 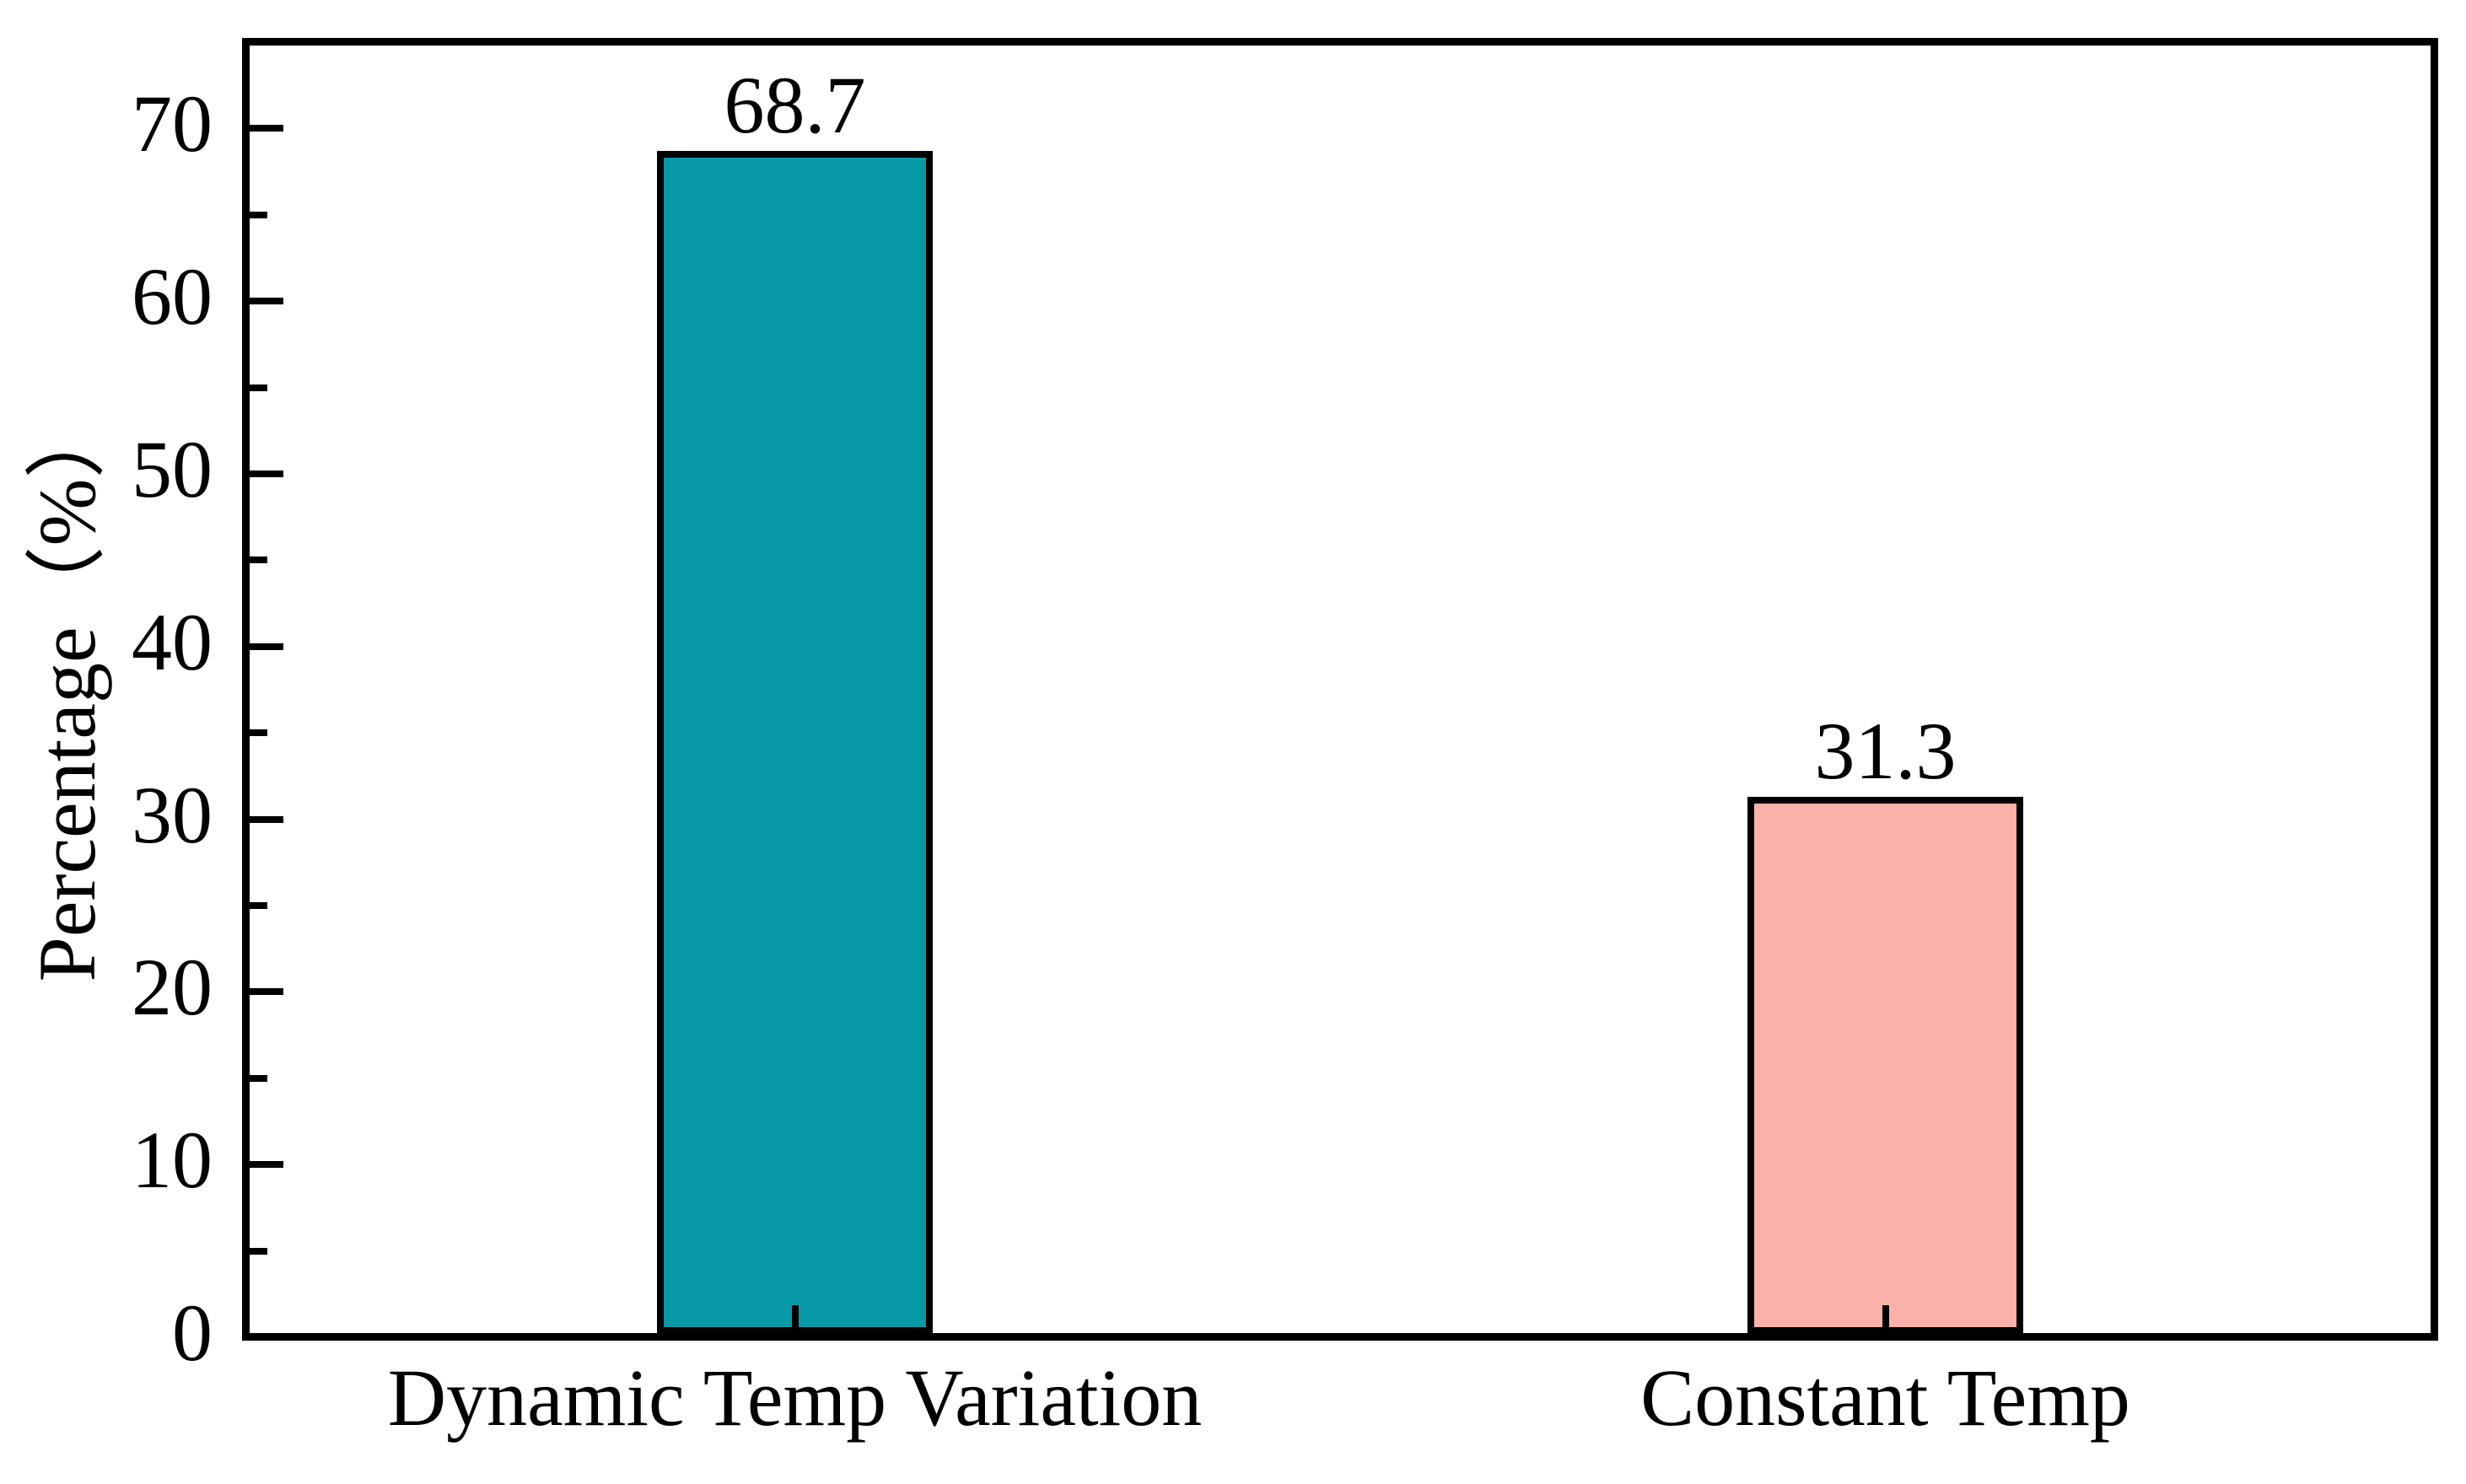 I want to click on y-axis-tick-label: 50, so click(x=172, y=469).